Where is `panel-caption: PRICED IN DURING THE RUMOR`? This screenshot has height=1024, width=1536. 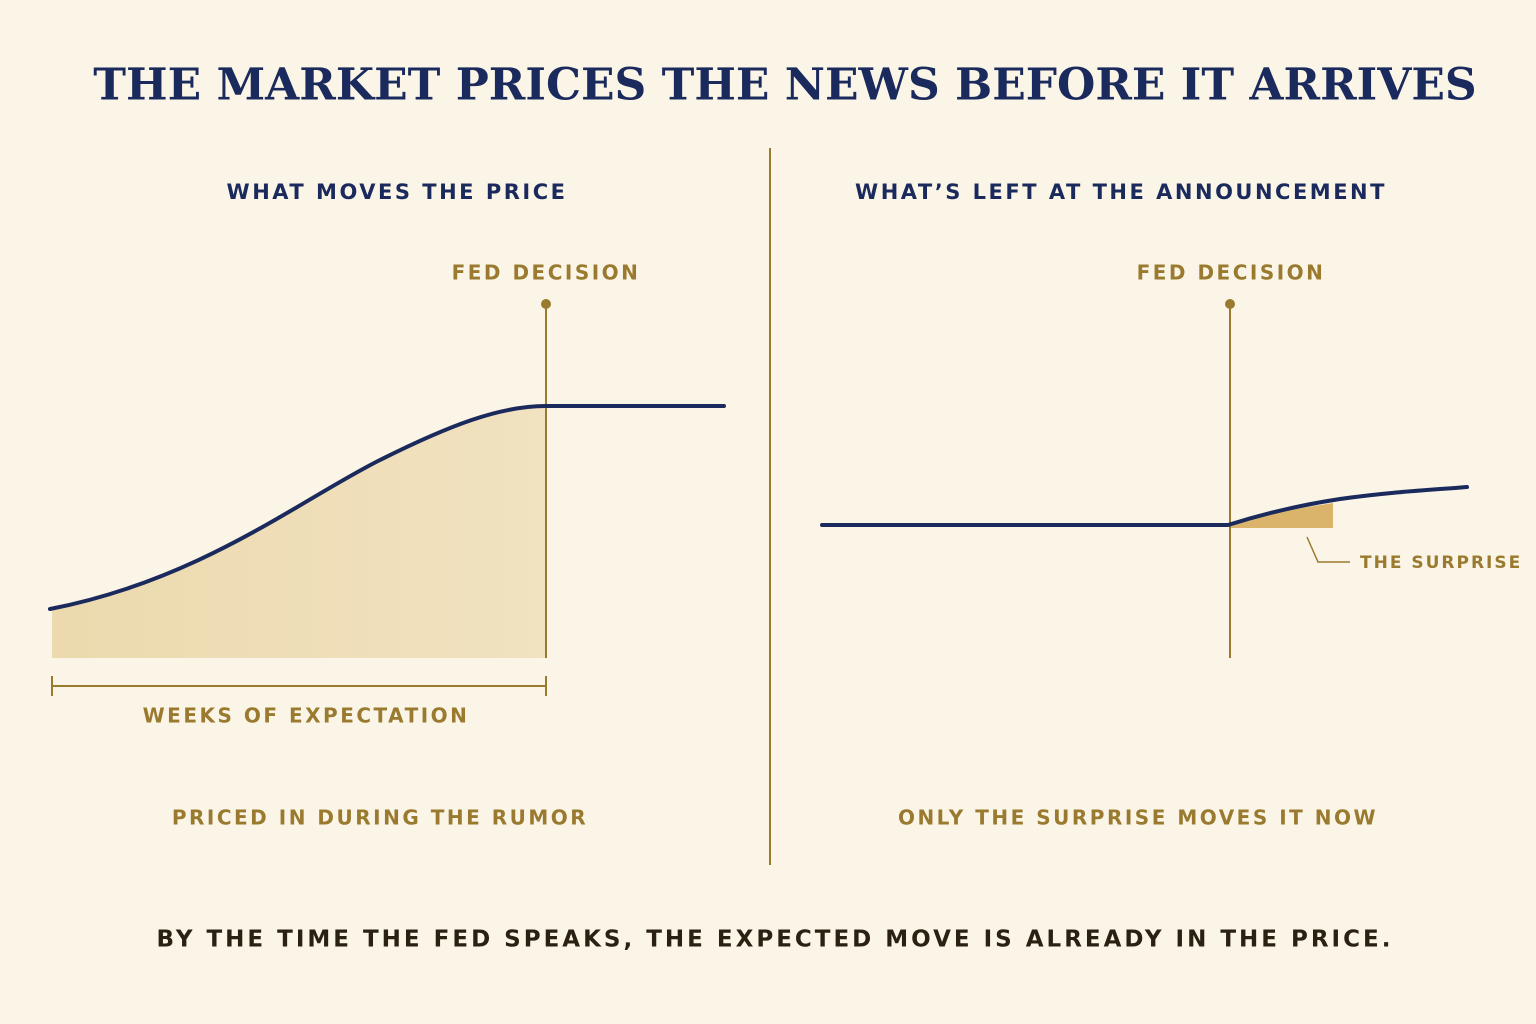
panel-caption: PRICED IN DURING THE RUMOR is located at coordinates (380, 818).